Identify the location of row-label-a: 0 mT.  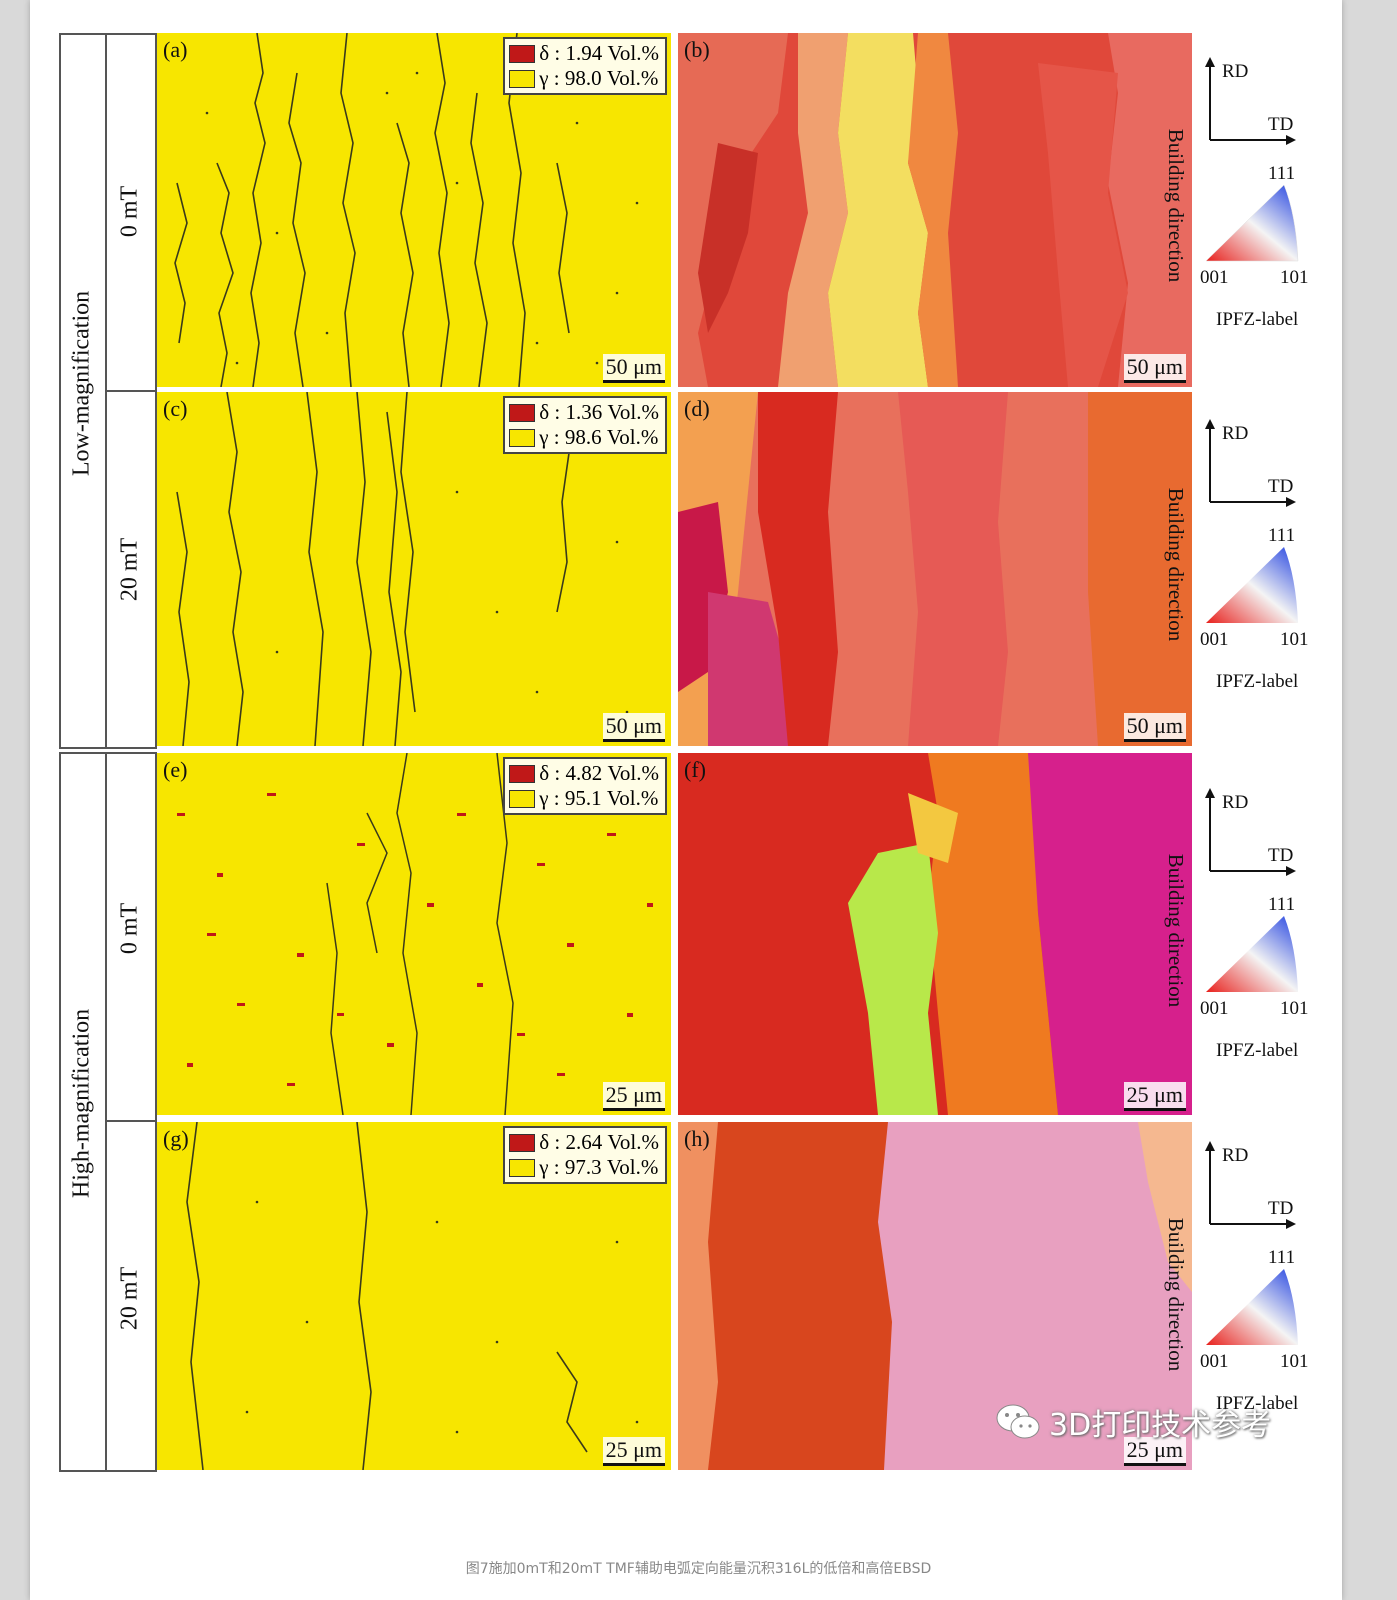
(129, 211).